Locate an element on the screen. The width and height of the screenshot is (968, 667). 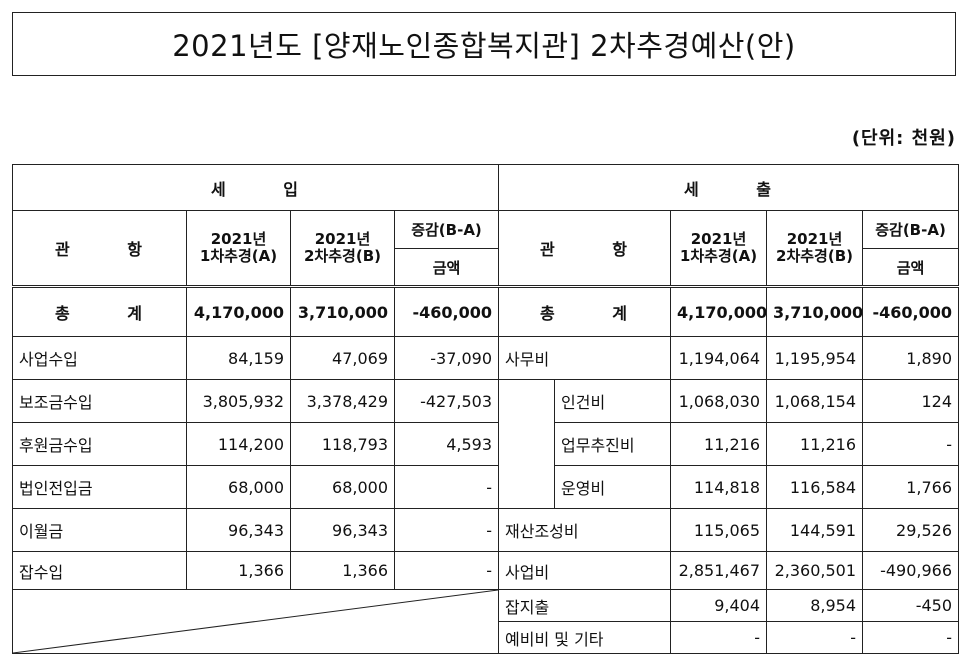
expense-col-a: 2021년 1차추경(A) is located at coordinates (719, 249).